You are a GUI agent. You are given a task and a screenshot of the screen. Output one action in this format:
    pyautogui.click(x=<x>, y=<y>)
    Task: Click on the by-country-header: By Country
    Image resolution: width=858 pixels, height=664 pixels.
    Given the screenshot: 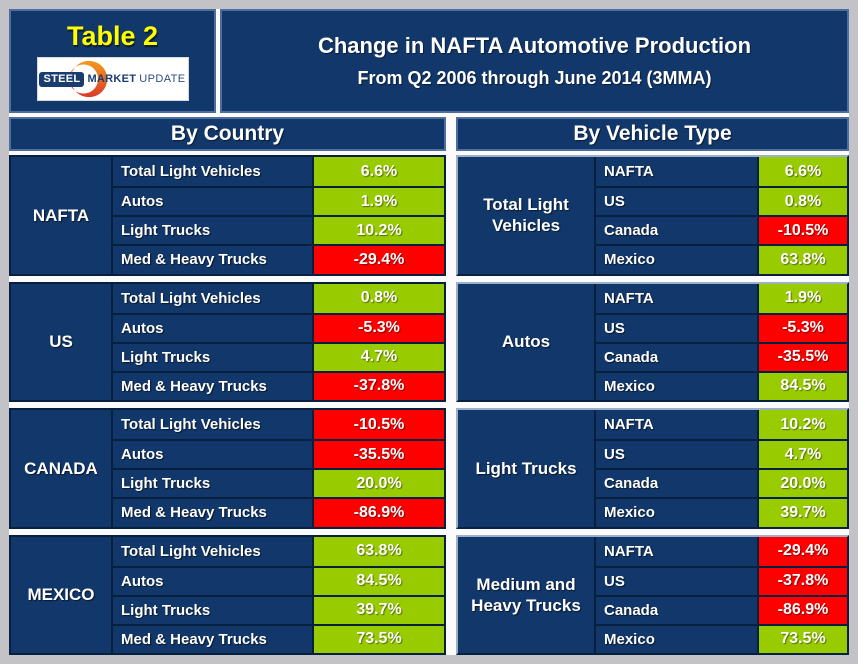 What is the action you would take?
    pyautogui.click(x=227, y=134)
    